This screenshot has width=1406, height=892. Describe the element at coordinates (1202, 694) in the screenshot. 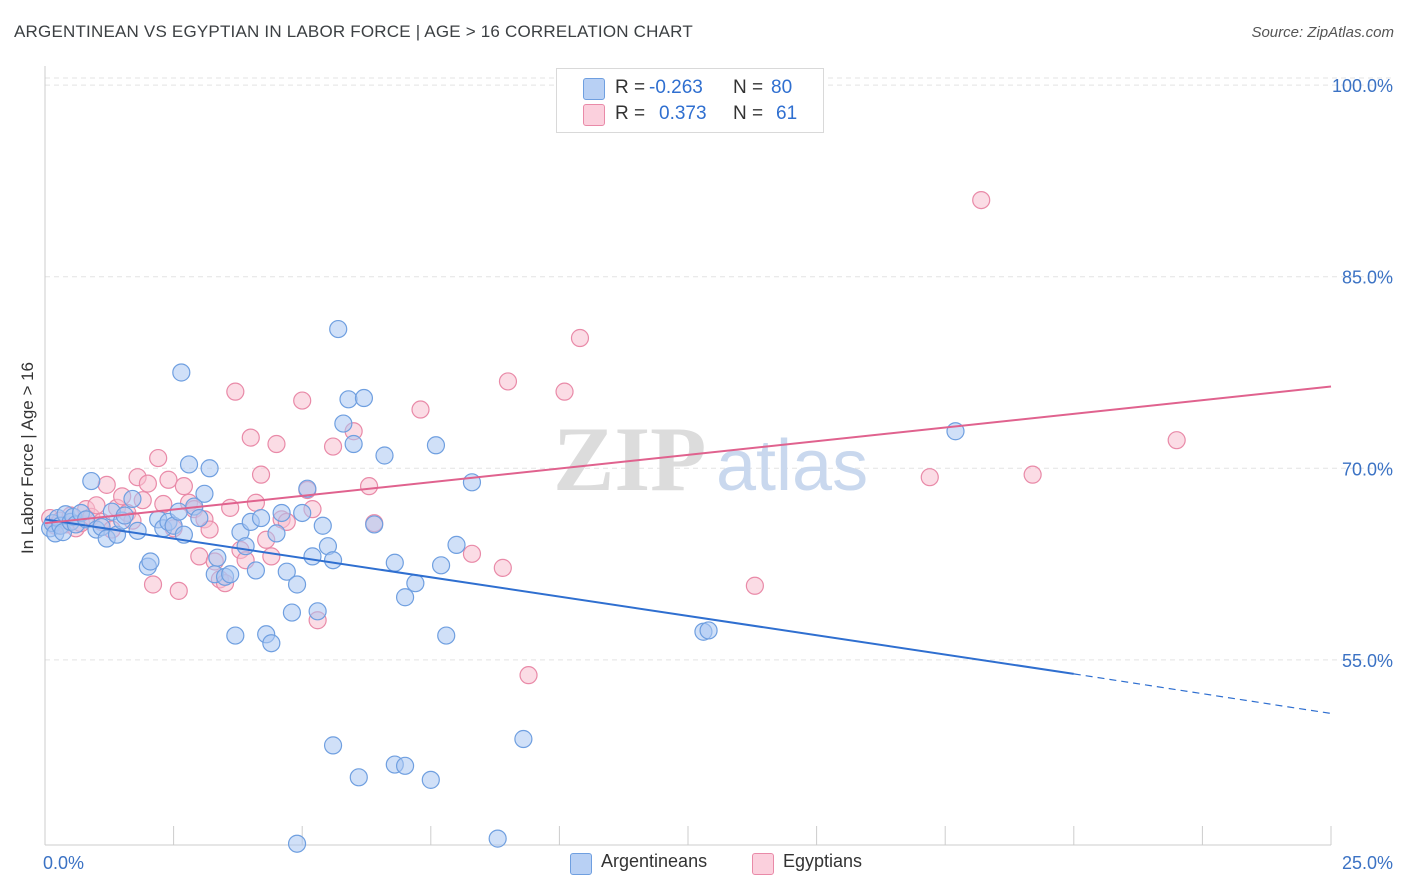

I see `trend-line-argentineans-dashed` at that location.